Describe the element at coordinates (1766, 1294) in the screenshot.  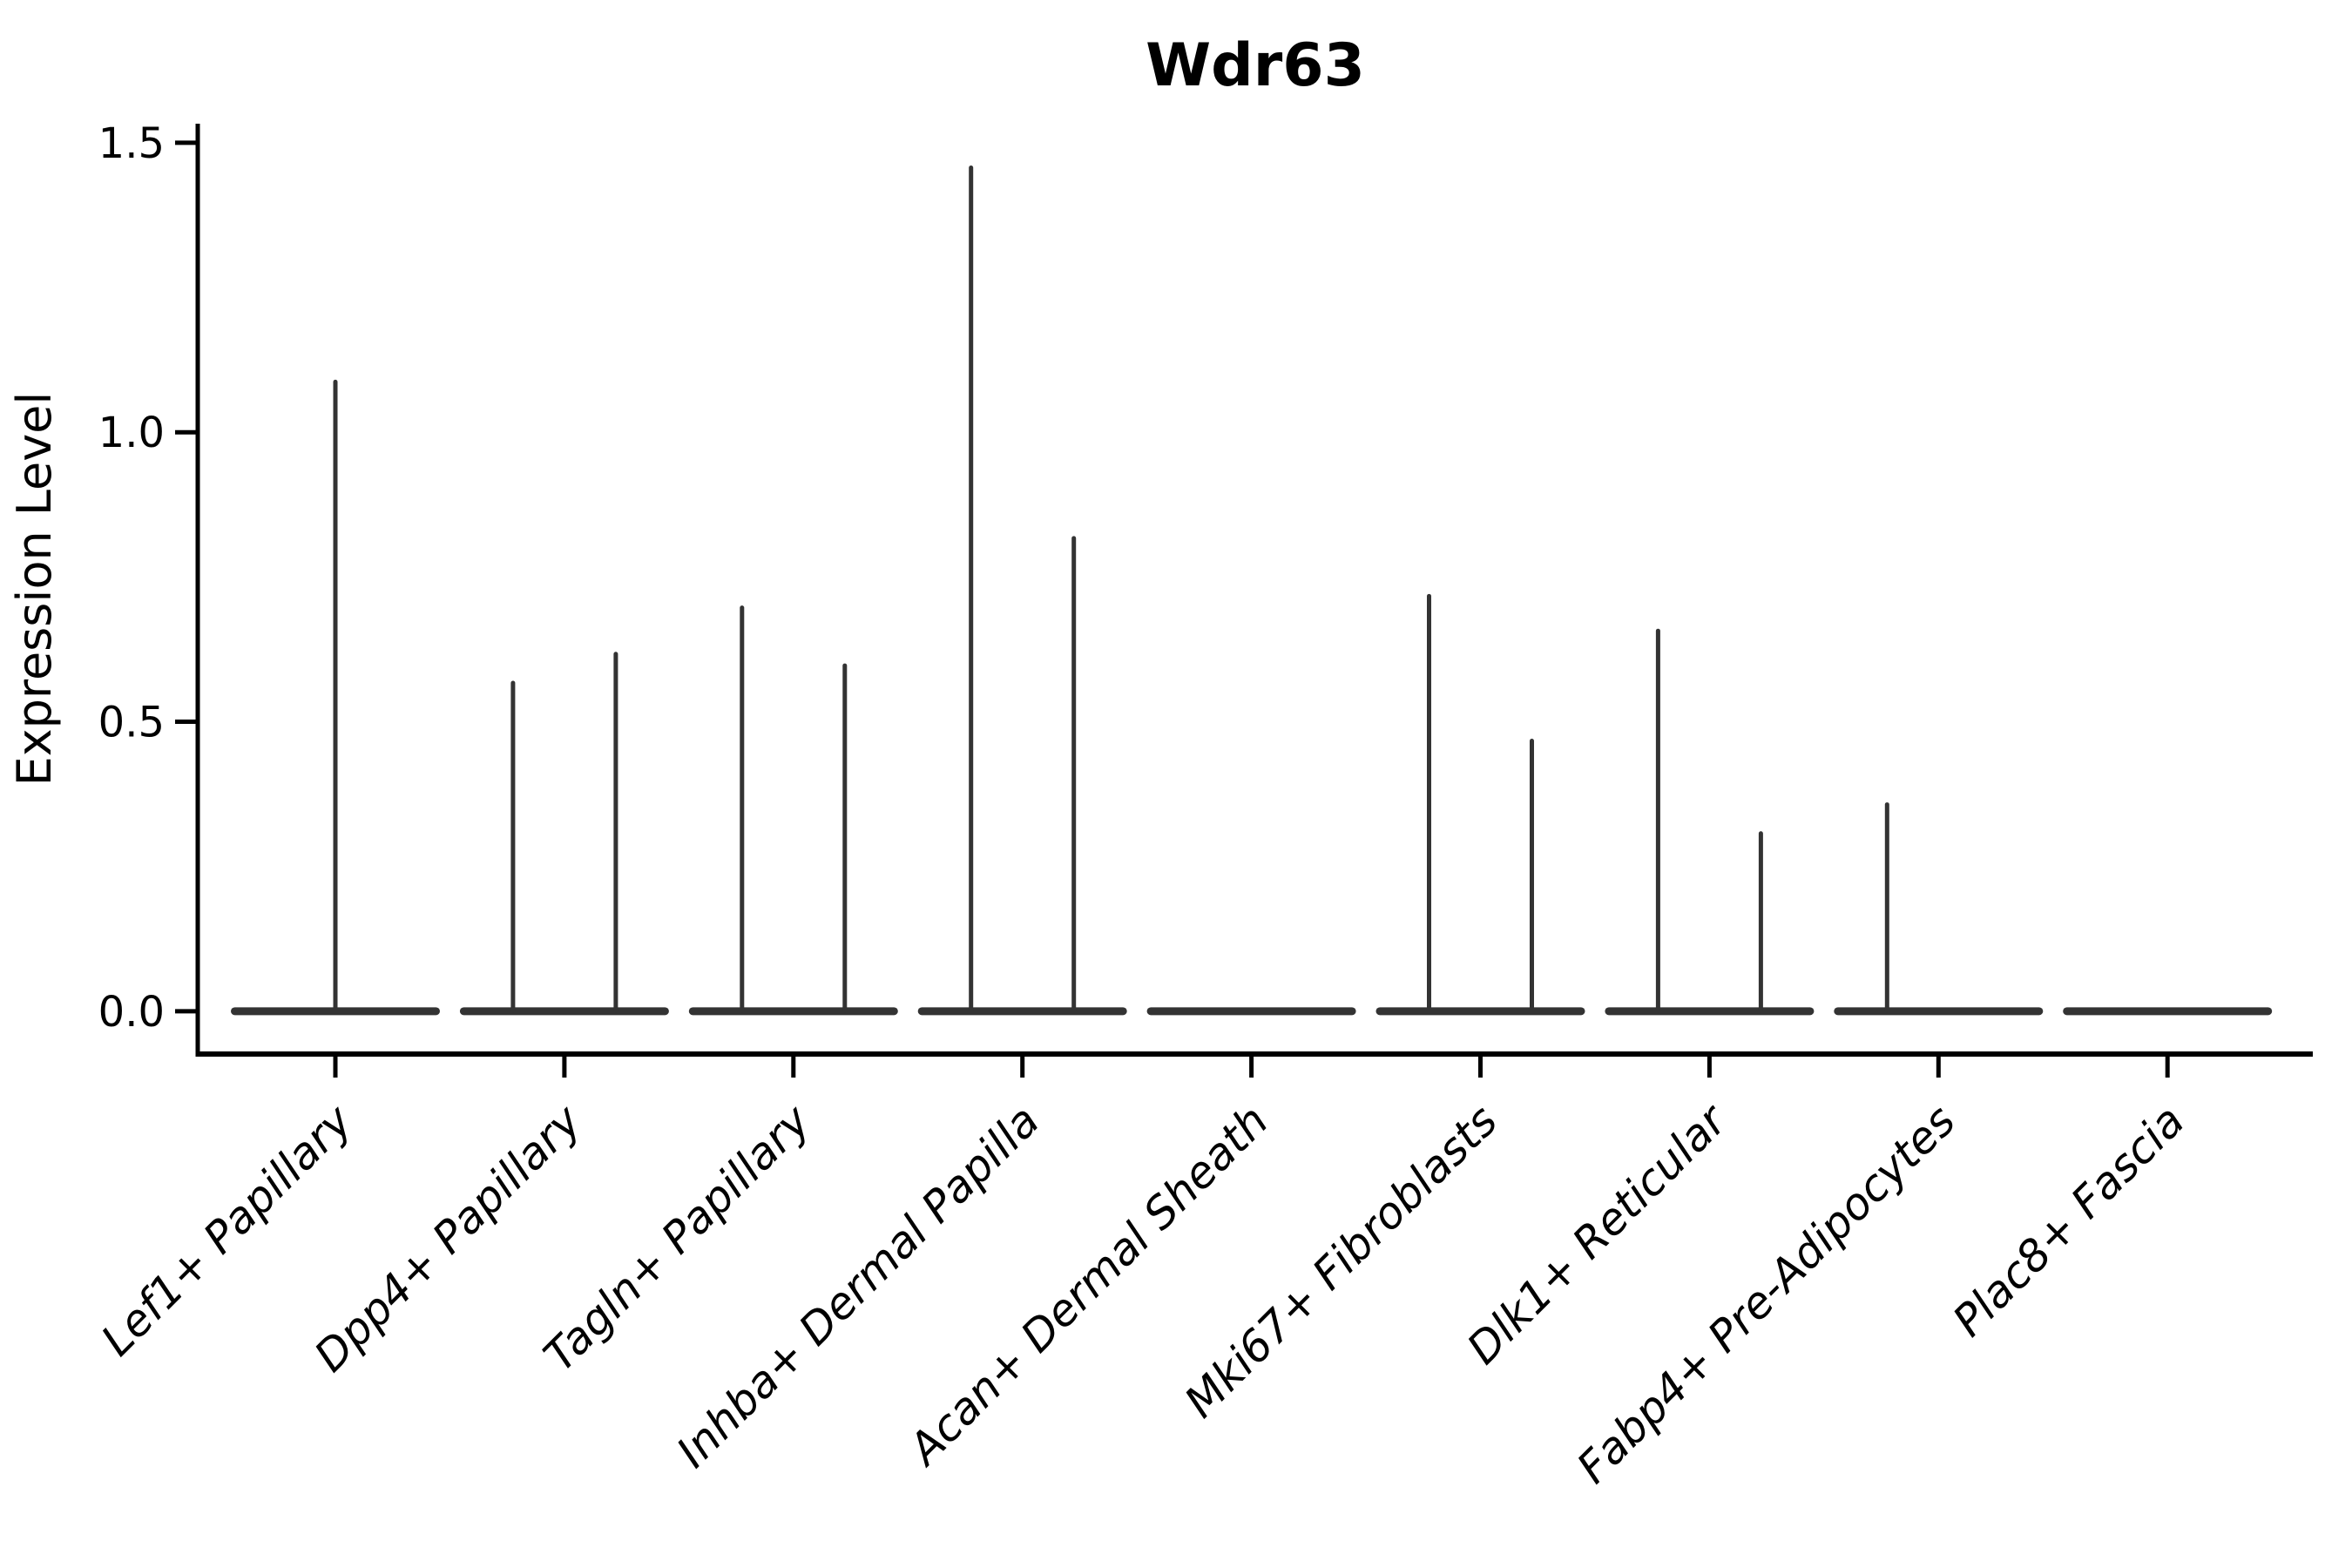
I see `x-tick-label: Fabp4+ Pre-Adipocytes` at that location.